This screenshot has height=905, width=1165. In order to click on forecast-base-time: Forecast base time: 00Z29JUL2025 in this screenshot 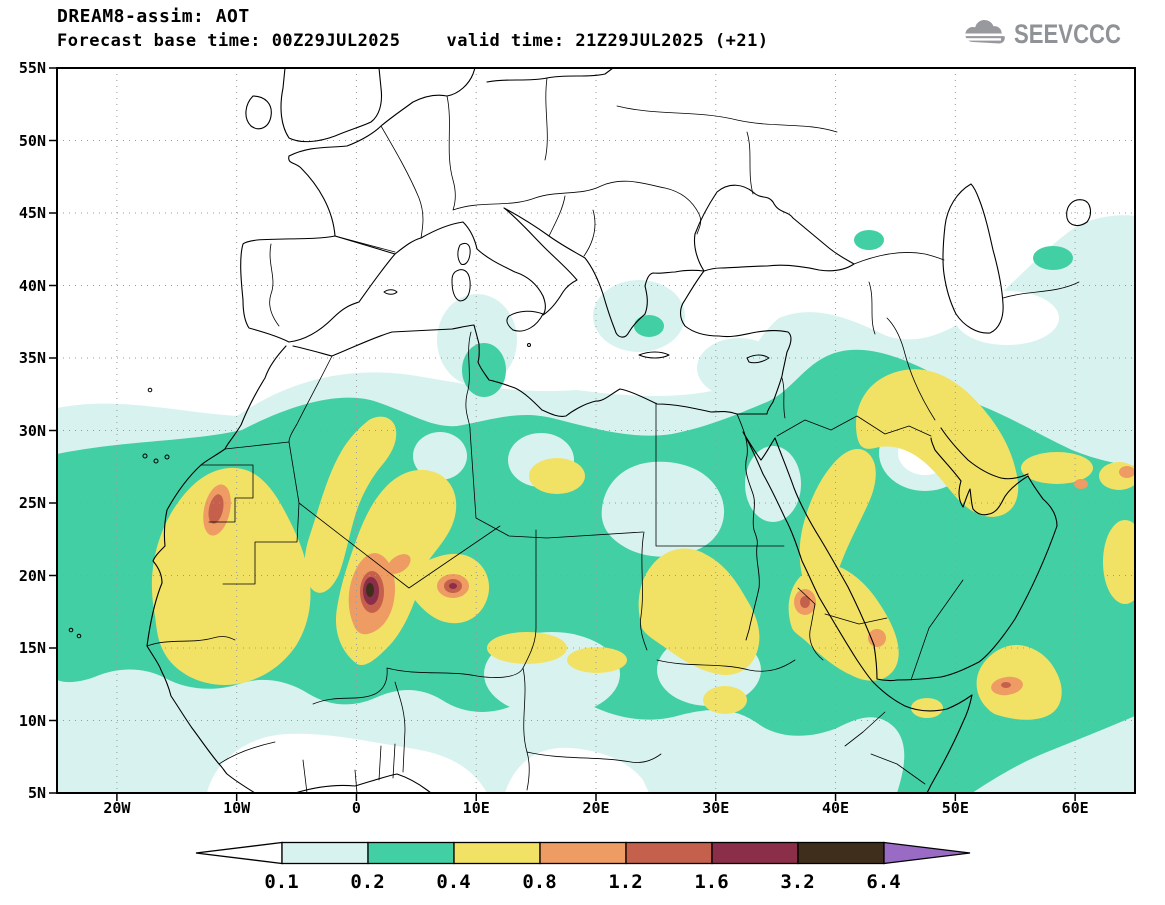, I will do `click(229, 41)`.